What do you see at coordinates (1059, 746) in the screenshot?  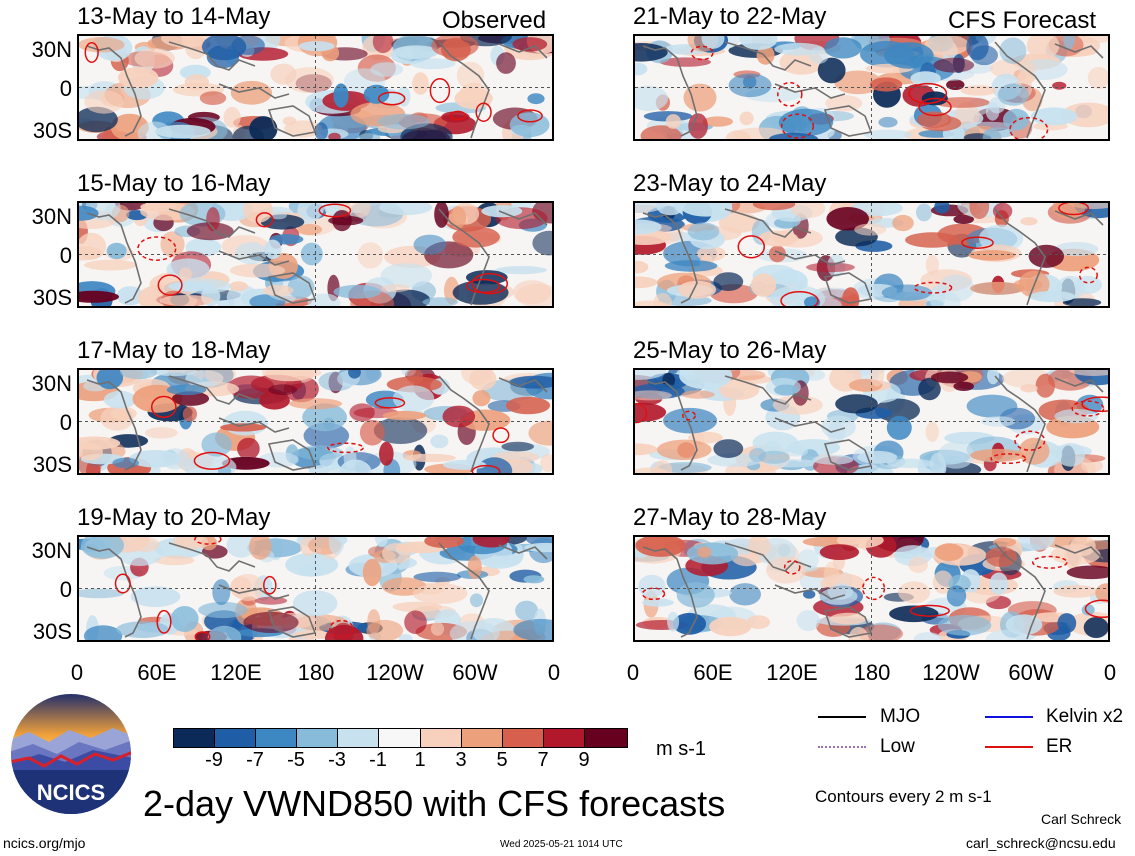 I see `er-legend-label: ER` at bounding box center [1059, 746].